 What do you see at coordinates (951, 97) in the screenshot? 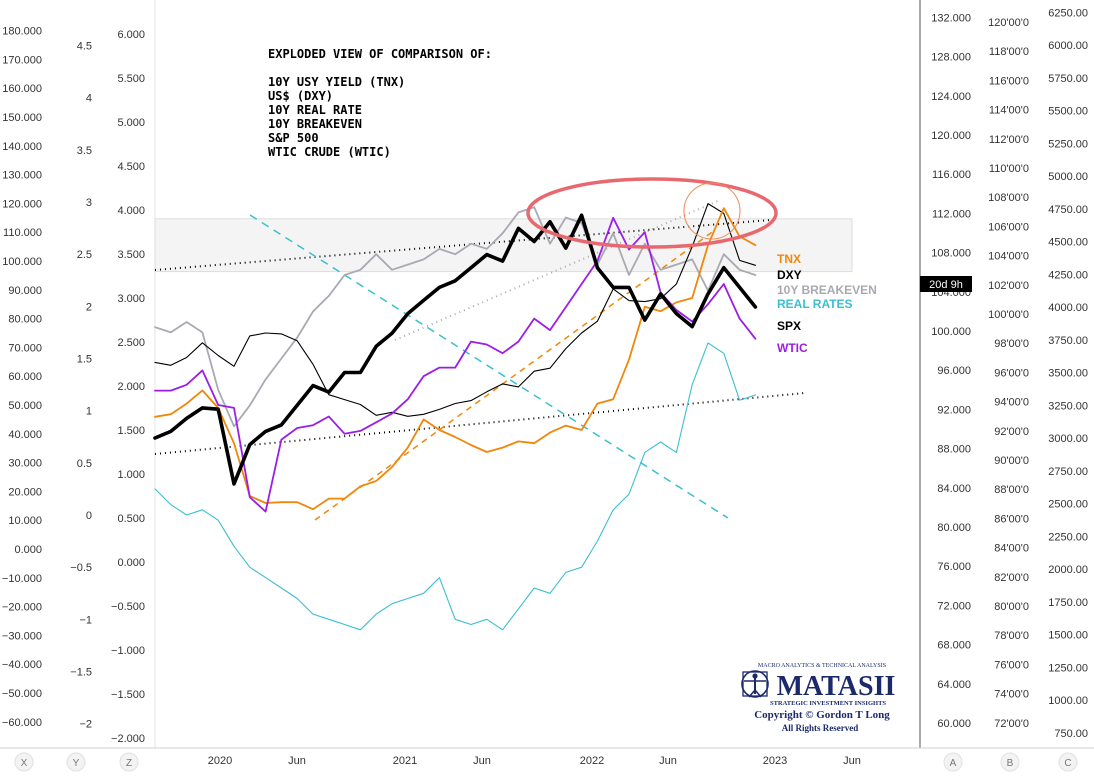
I see `axis-tick-label: 124.000` at bounding box center [951, 97].